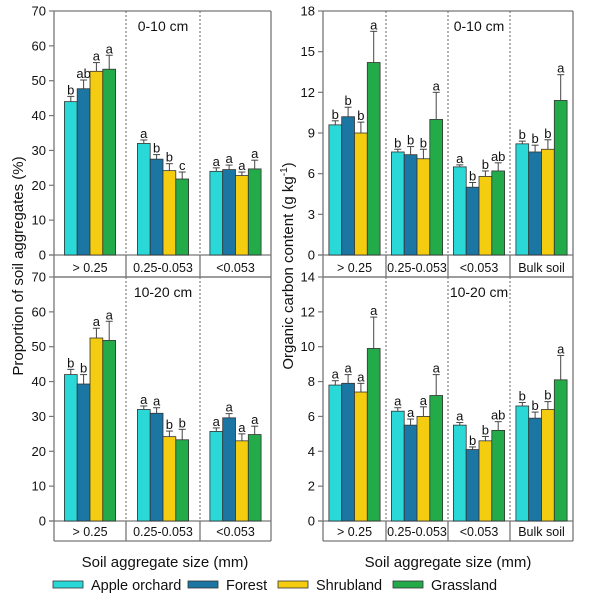 The height and width of the screenshot is (607, 600). Describe the element at coordinates (39, 451) in the screenshot. I see `y-tick-label: 20` at that location.